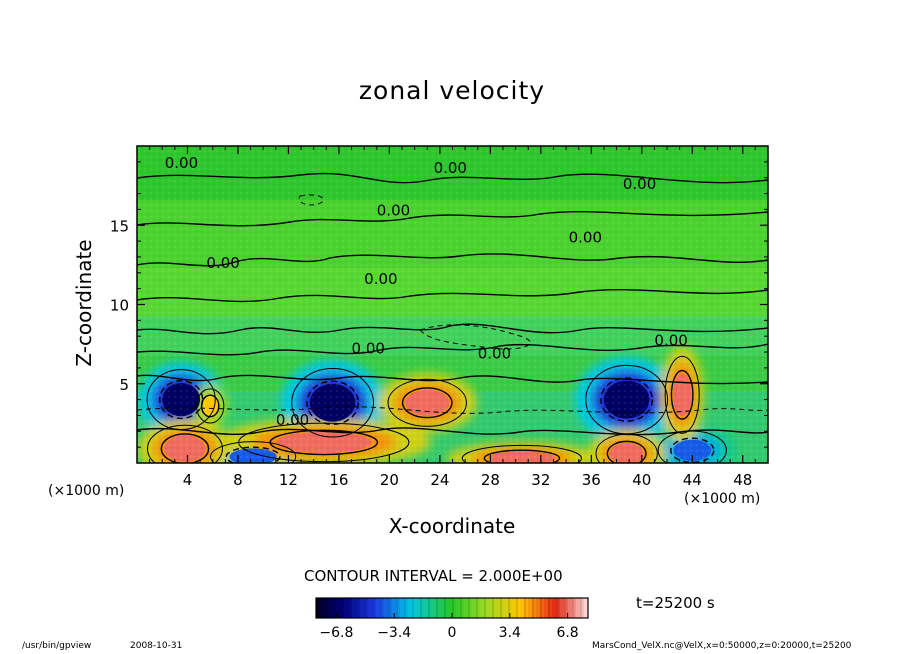  I want to click on y-tick-label: 10, so click(119, 306).